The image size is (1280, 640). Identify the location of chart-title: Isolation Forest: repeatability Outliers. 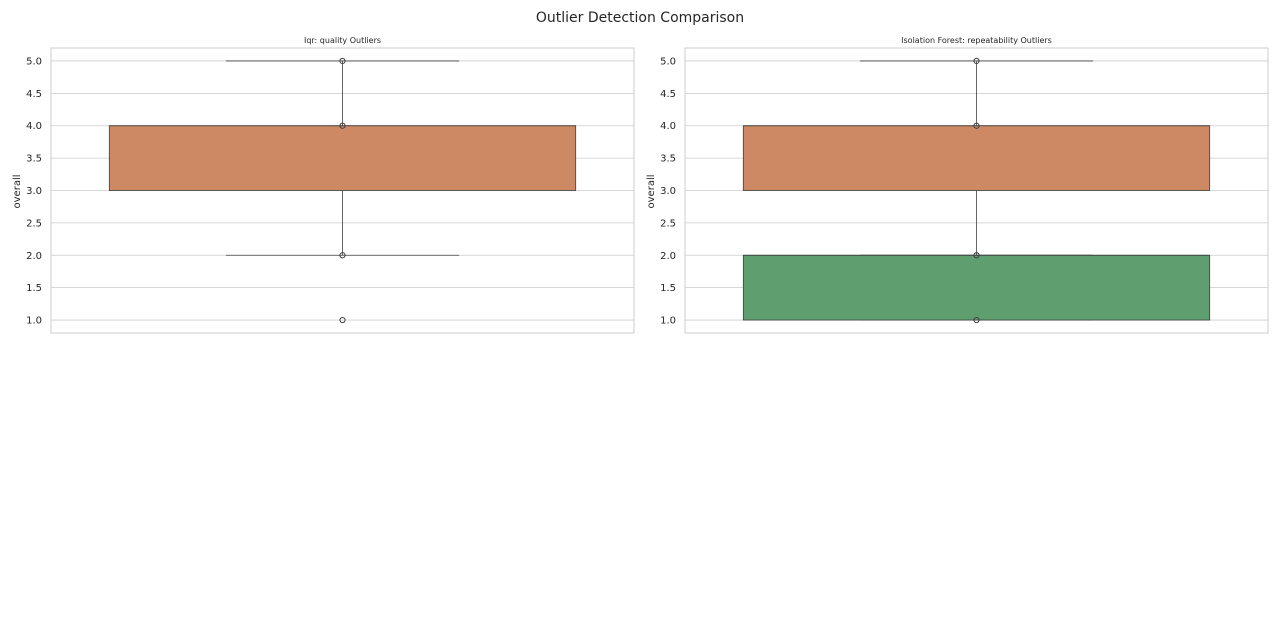
(976, 40).